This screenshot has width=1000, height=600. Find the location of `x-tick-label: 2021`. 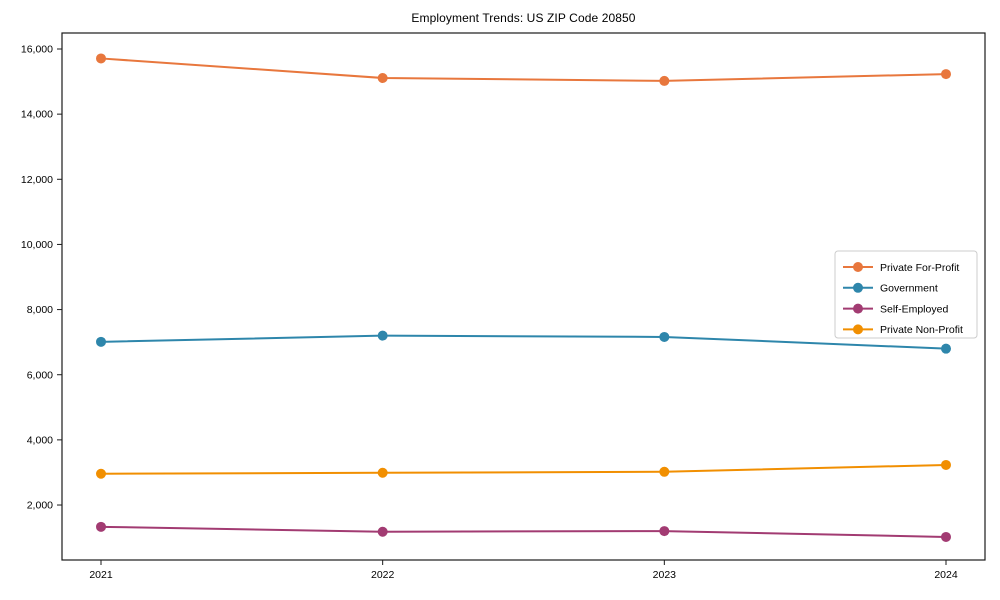

x-tick-label: 2021 is located at coordinates (101, 575).